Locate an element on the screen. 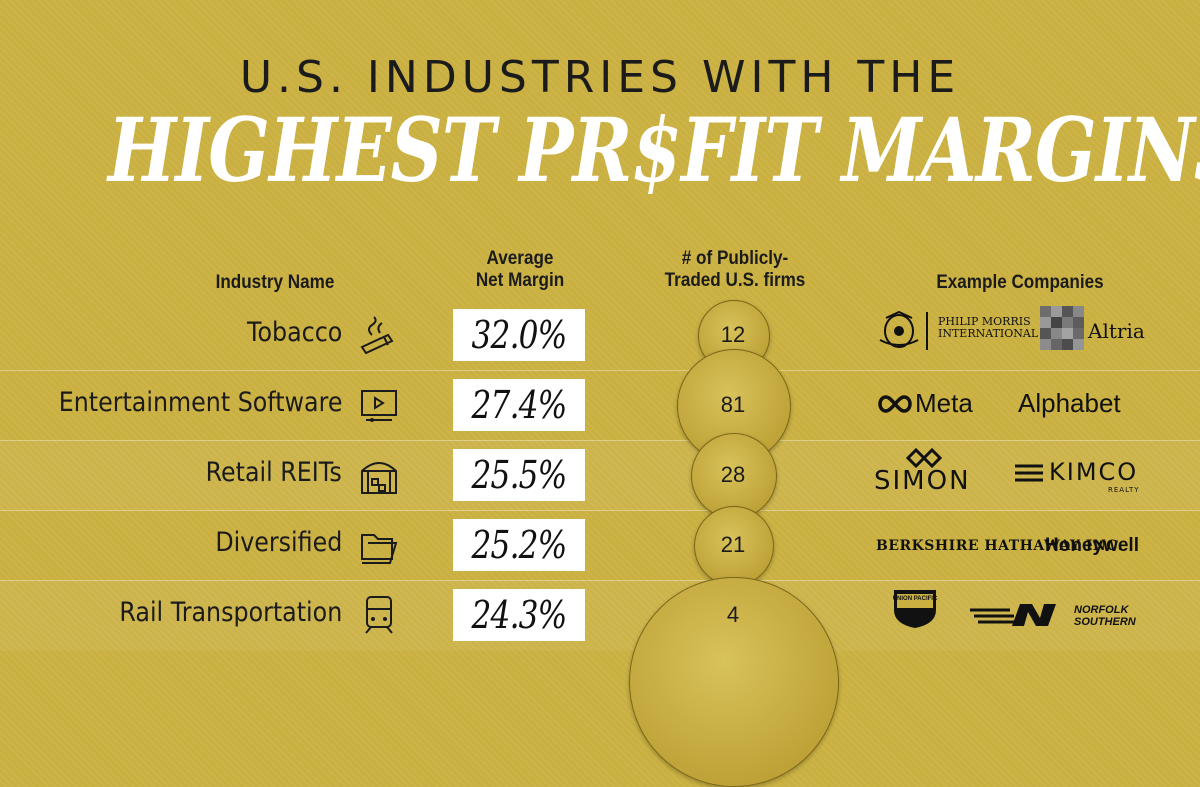  col-header-margin-line2: Net Margin is located at coordinates (520, 280).